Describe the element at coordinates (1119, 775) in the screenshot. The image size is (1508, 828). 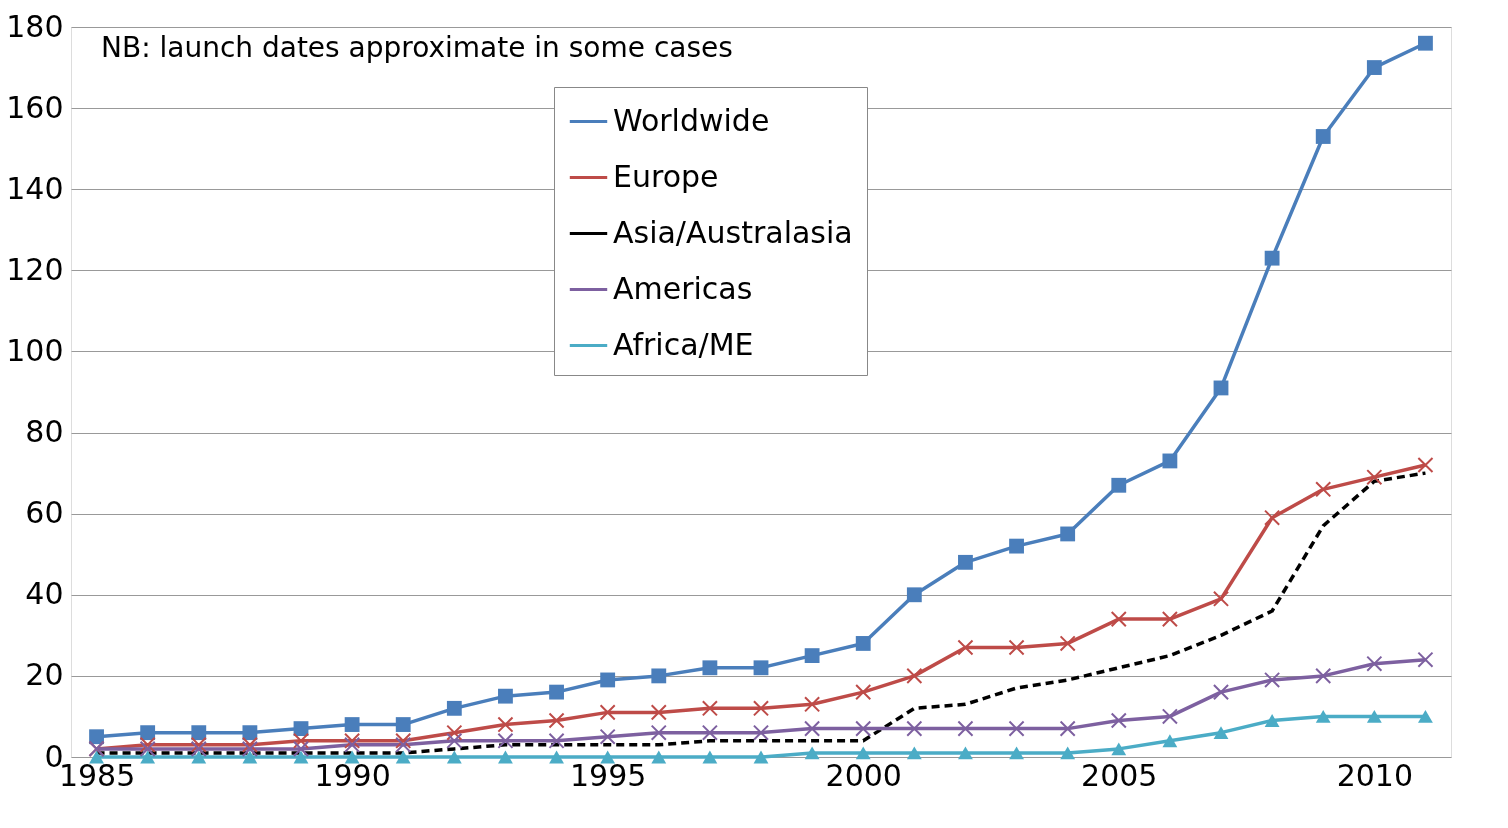
I see `x-tick-label: 2005` at that location.